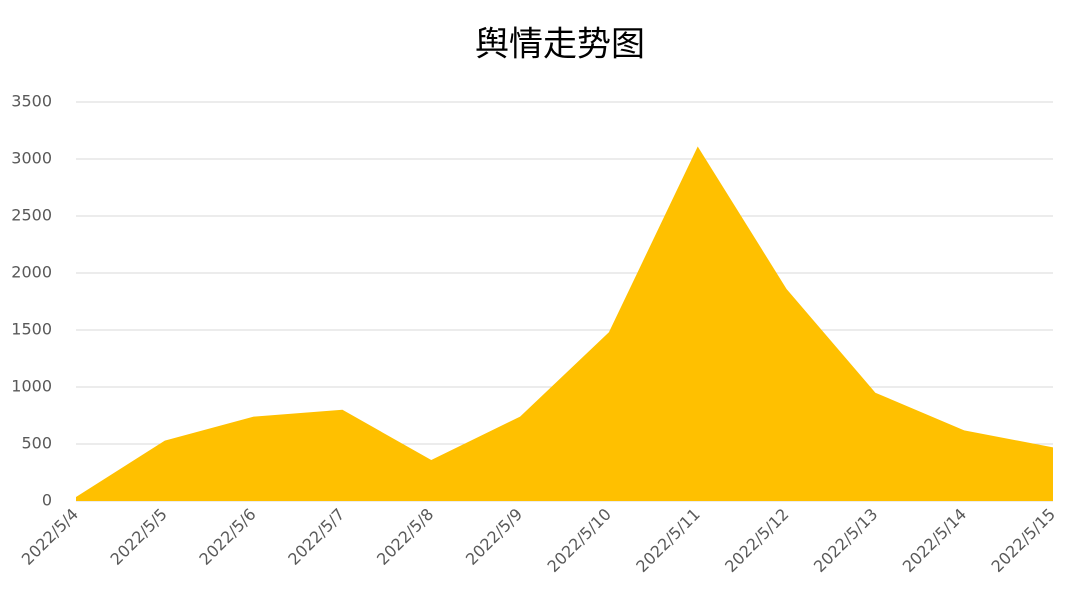 This screenshot has width=1080, height=612. I want to click on y-tick-label: 2500, so click(31, 215).